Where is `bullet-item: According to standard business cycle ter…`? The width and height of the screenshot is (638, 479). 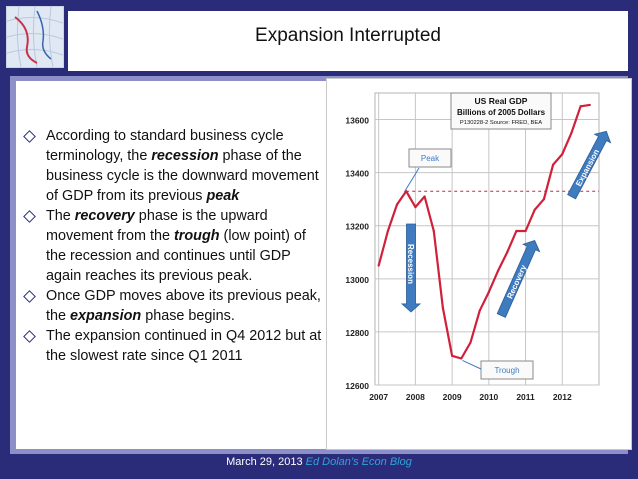 bullet-item: According to standard business cycle ter… is located at coordinates (173, 166).